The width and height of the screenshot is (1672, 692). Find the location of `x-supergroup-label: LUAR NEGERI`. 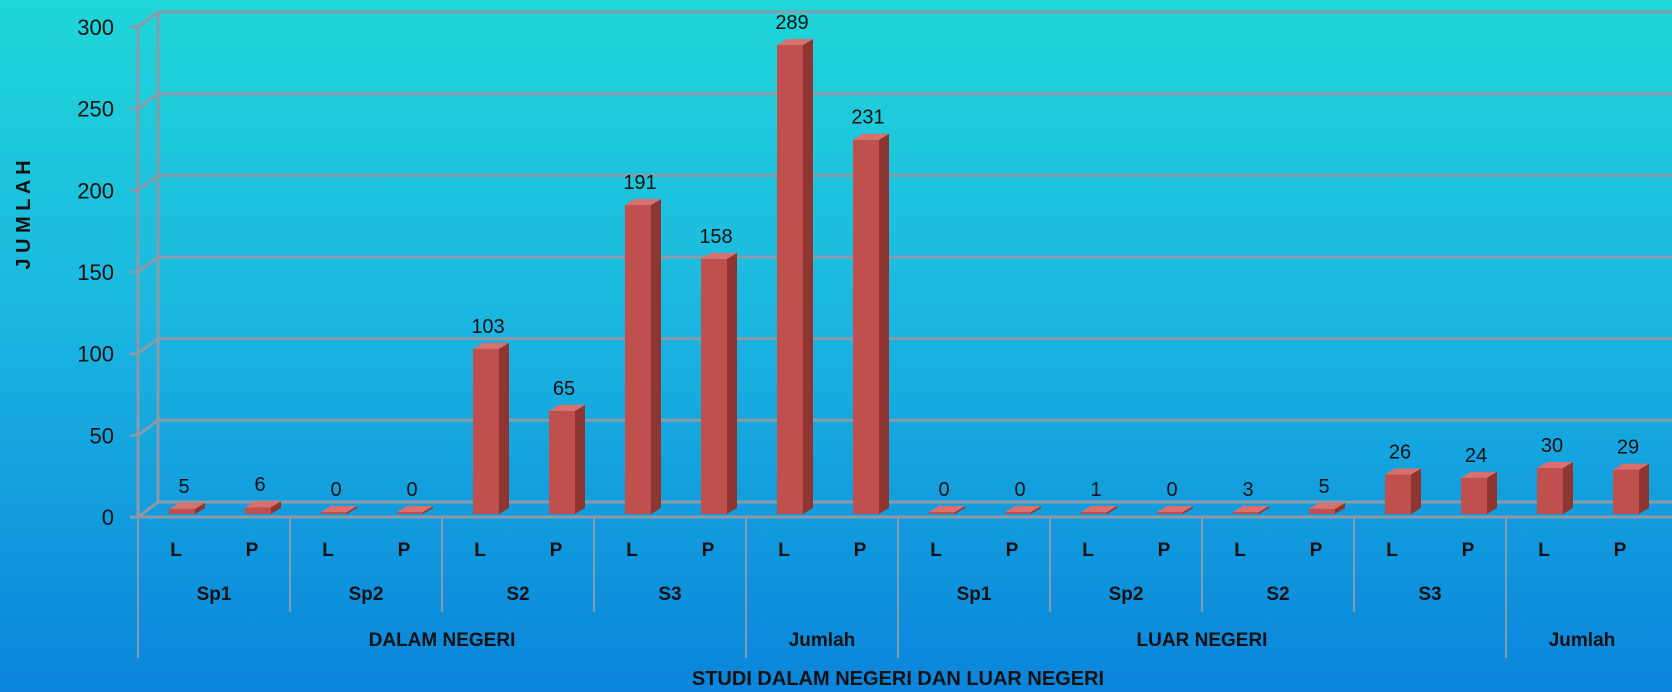

x-supergroup-label: LUAR NEGERI is located at coordinates (1202, 640).